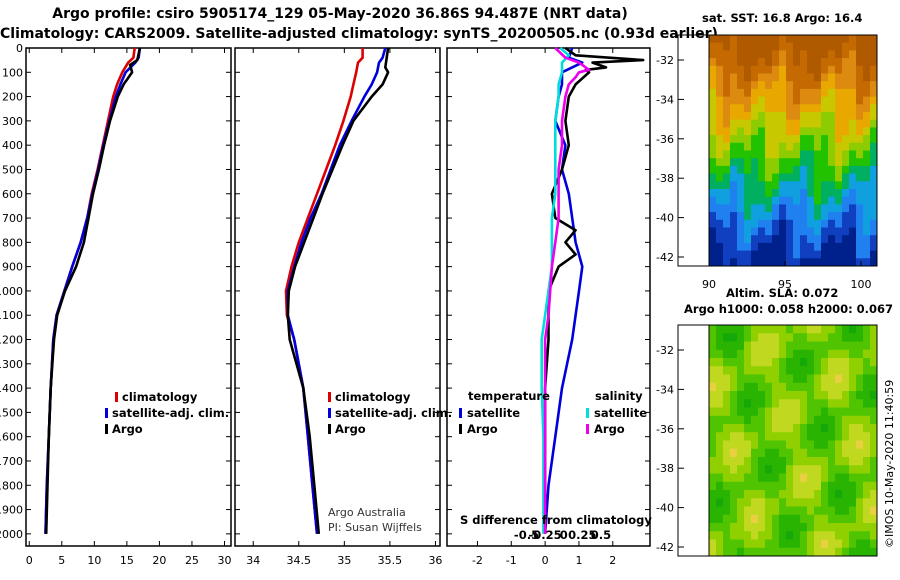  What do you see at coordinates (564, 535) in the screenshot?
I see `secondary-x-tick-label: 0` at bounding box center [564, 535].